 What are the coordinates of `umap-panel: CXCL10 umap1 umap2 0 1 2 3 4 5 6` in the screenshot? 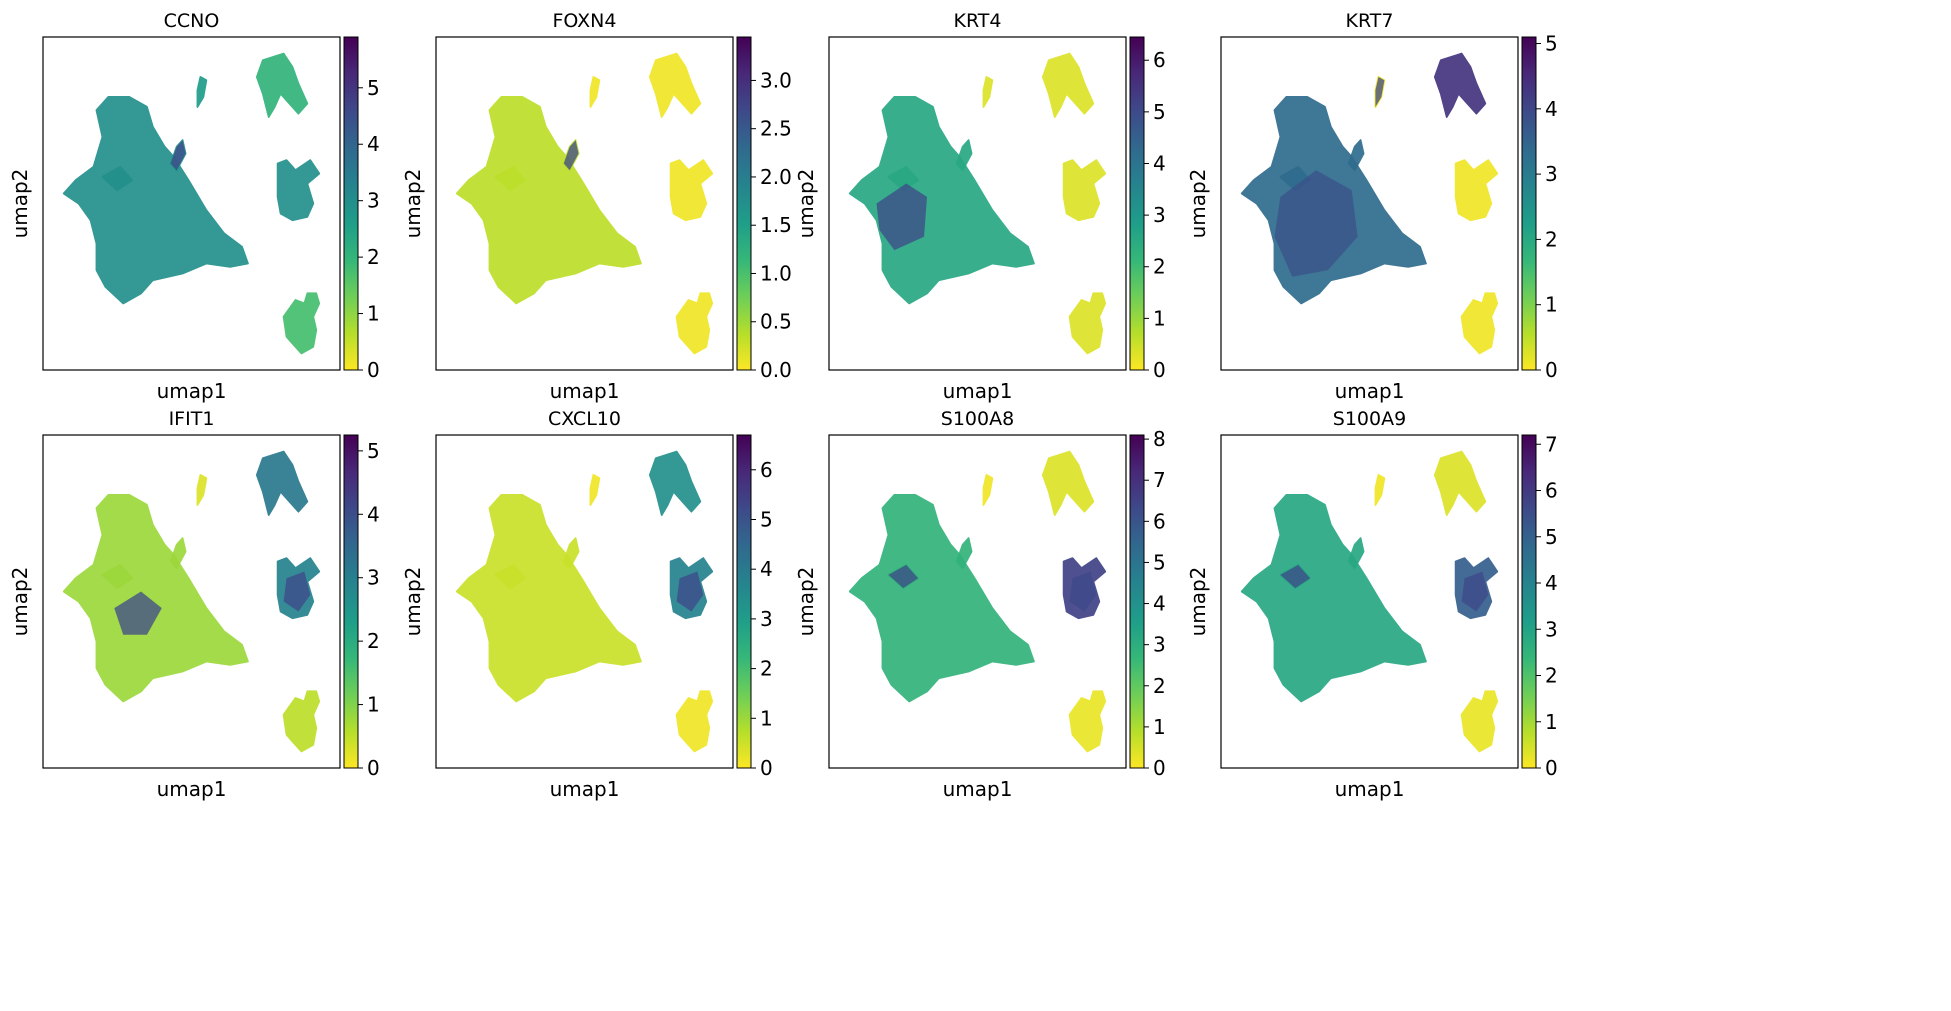 It's located at (587, 604).